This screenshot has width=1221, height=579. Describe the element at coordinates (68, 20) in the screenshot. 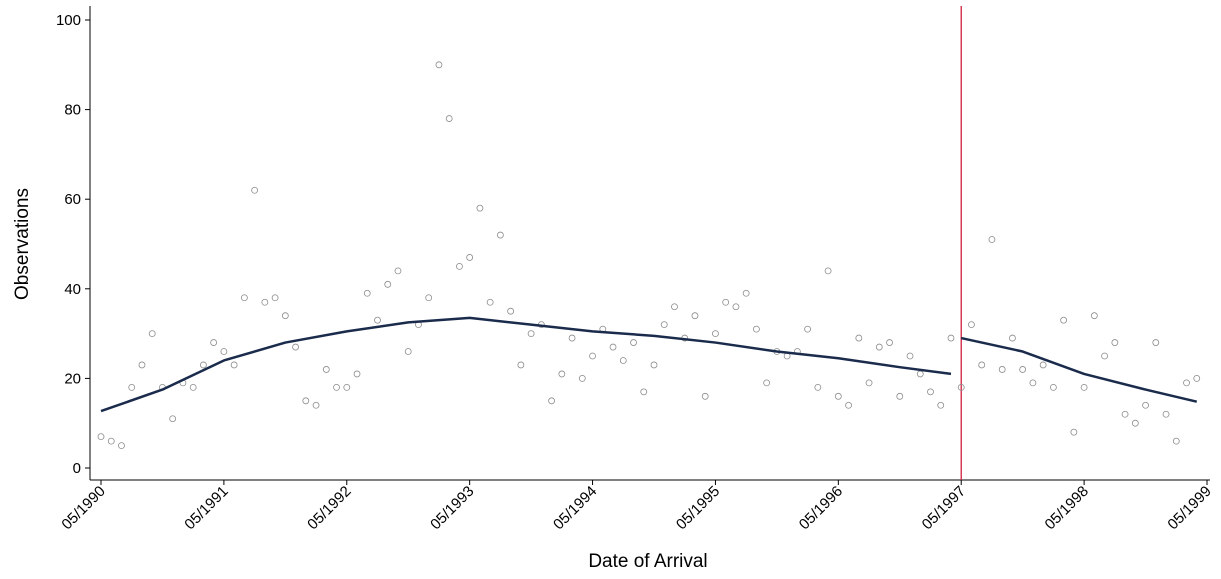

I see `y-tick-label: 100` at that location.